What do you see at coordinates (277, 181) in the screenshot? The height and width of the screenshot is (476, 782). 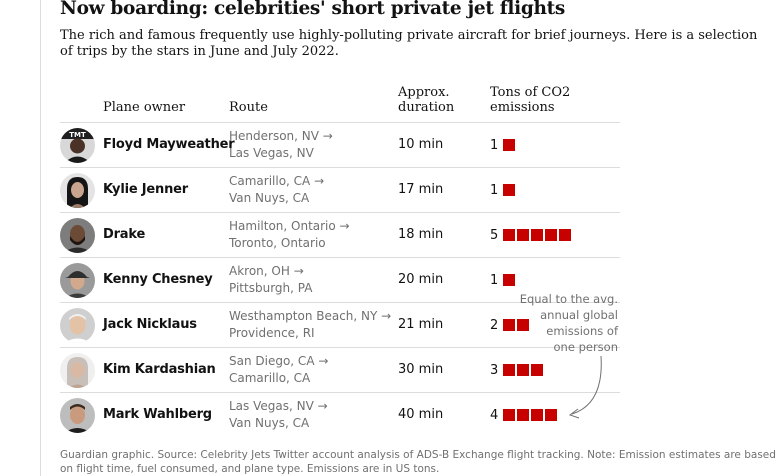 I see `route-from: Camarillo, CA →` at bounding box center [277, 181].